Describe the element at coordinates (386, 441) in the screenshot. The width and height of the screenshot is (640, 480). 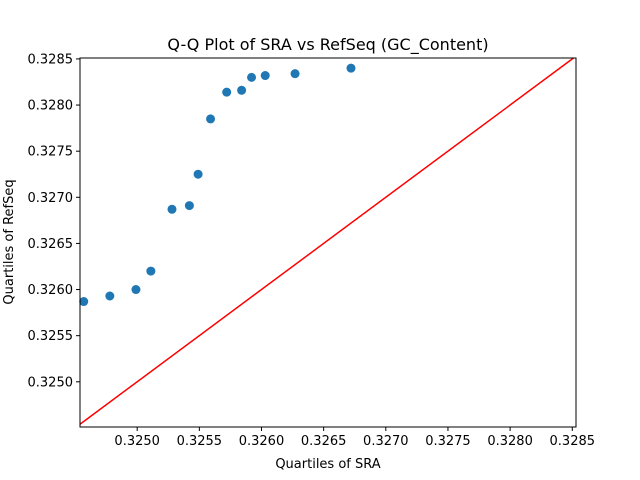
I see `x-tick-label: 0.3270` at that location.